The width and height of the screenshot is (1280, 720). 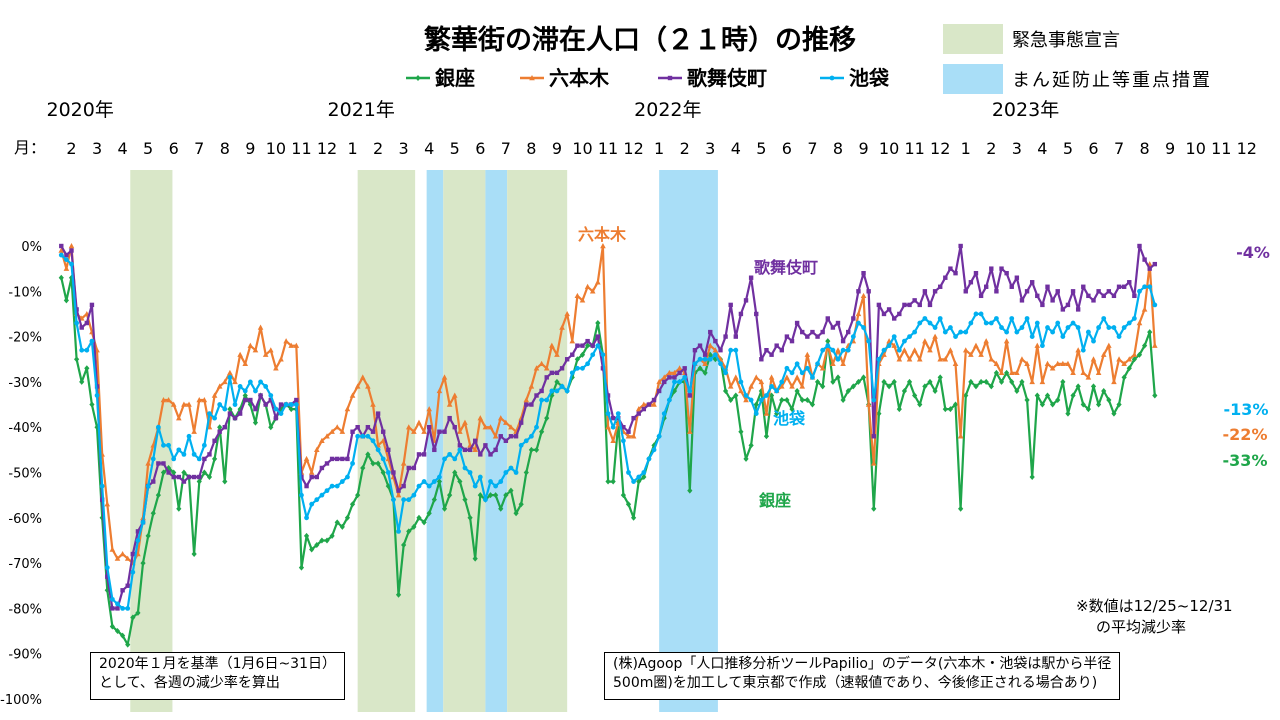 What do you see at coordinates (557, 148) in the screenshot?
I see `month-tick-label: 9` at bounding box center [557, 148].